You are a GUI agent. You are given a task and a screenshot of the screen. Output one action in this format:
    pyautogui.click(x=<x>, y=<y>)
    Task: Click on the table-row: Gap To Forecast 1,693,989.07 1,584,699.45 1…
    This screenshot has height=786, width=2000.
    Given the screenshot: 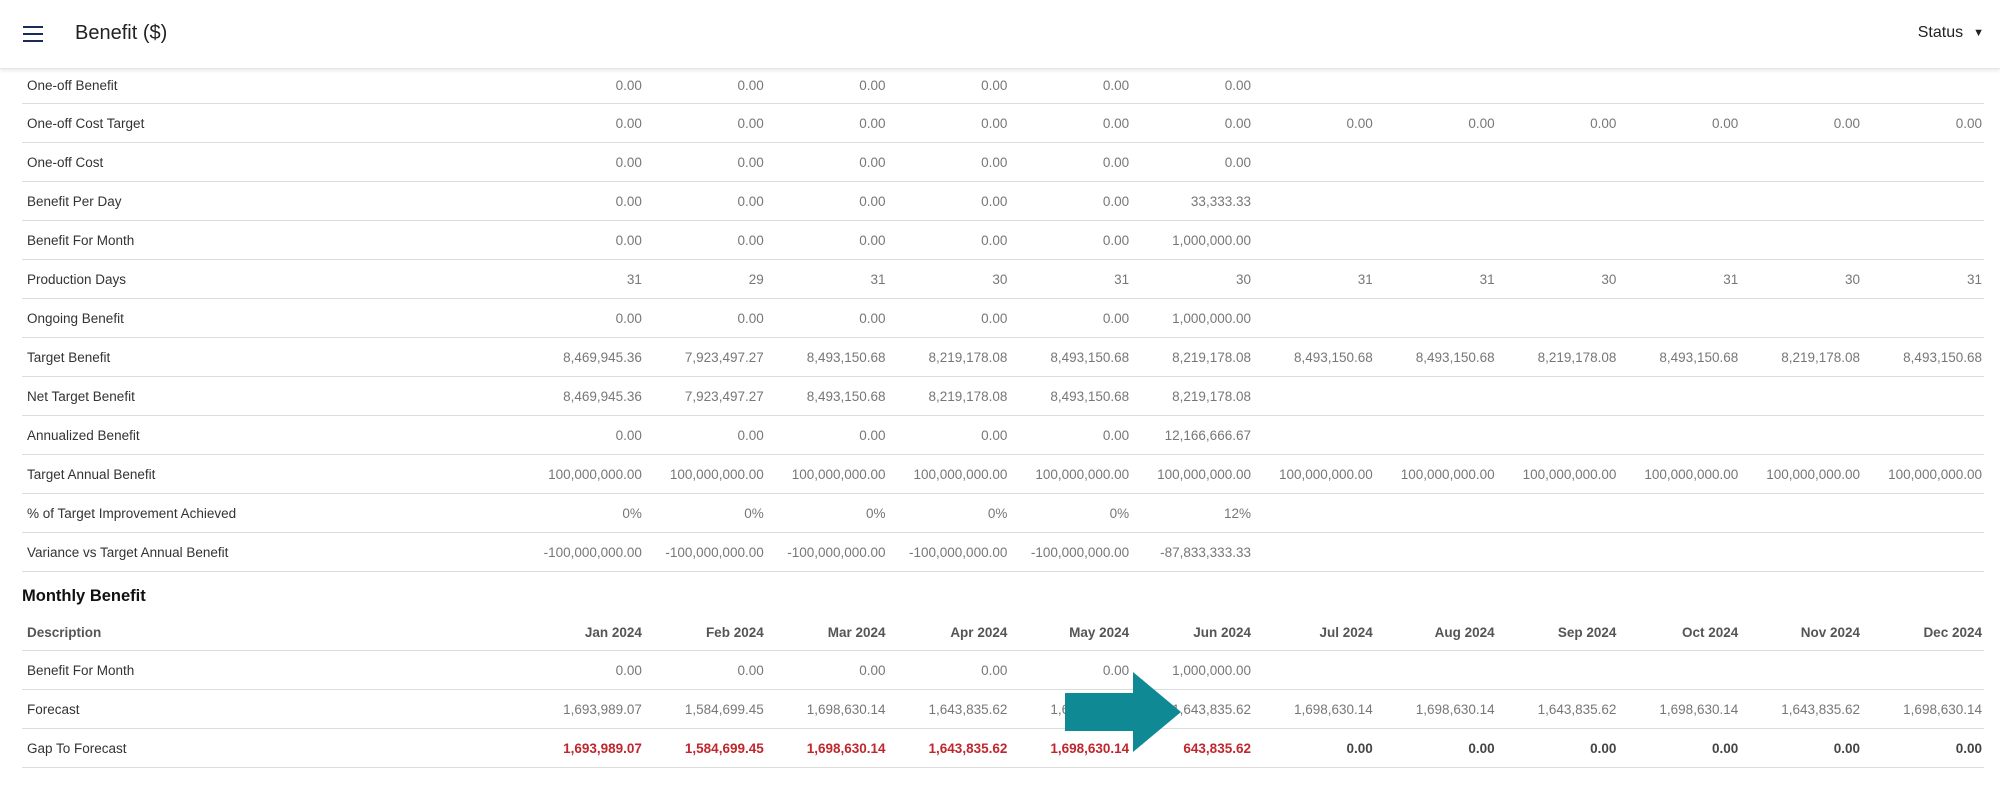 What is the action you would take?
    pyautogui.click(x=1003, y=748)
    